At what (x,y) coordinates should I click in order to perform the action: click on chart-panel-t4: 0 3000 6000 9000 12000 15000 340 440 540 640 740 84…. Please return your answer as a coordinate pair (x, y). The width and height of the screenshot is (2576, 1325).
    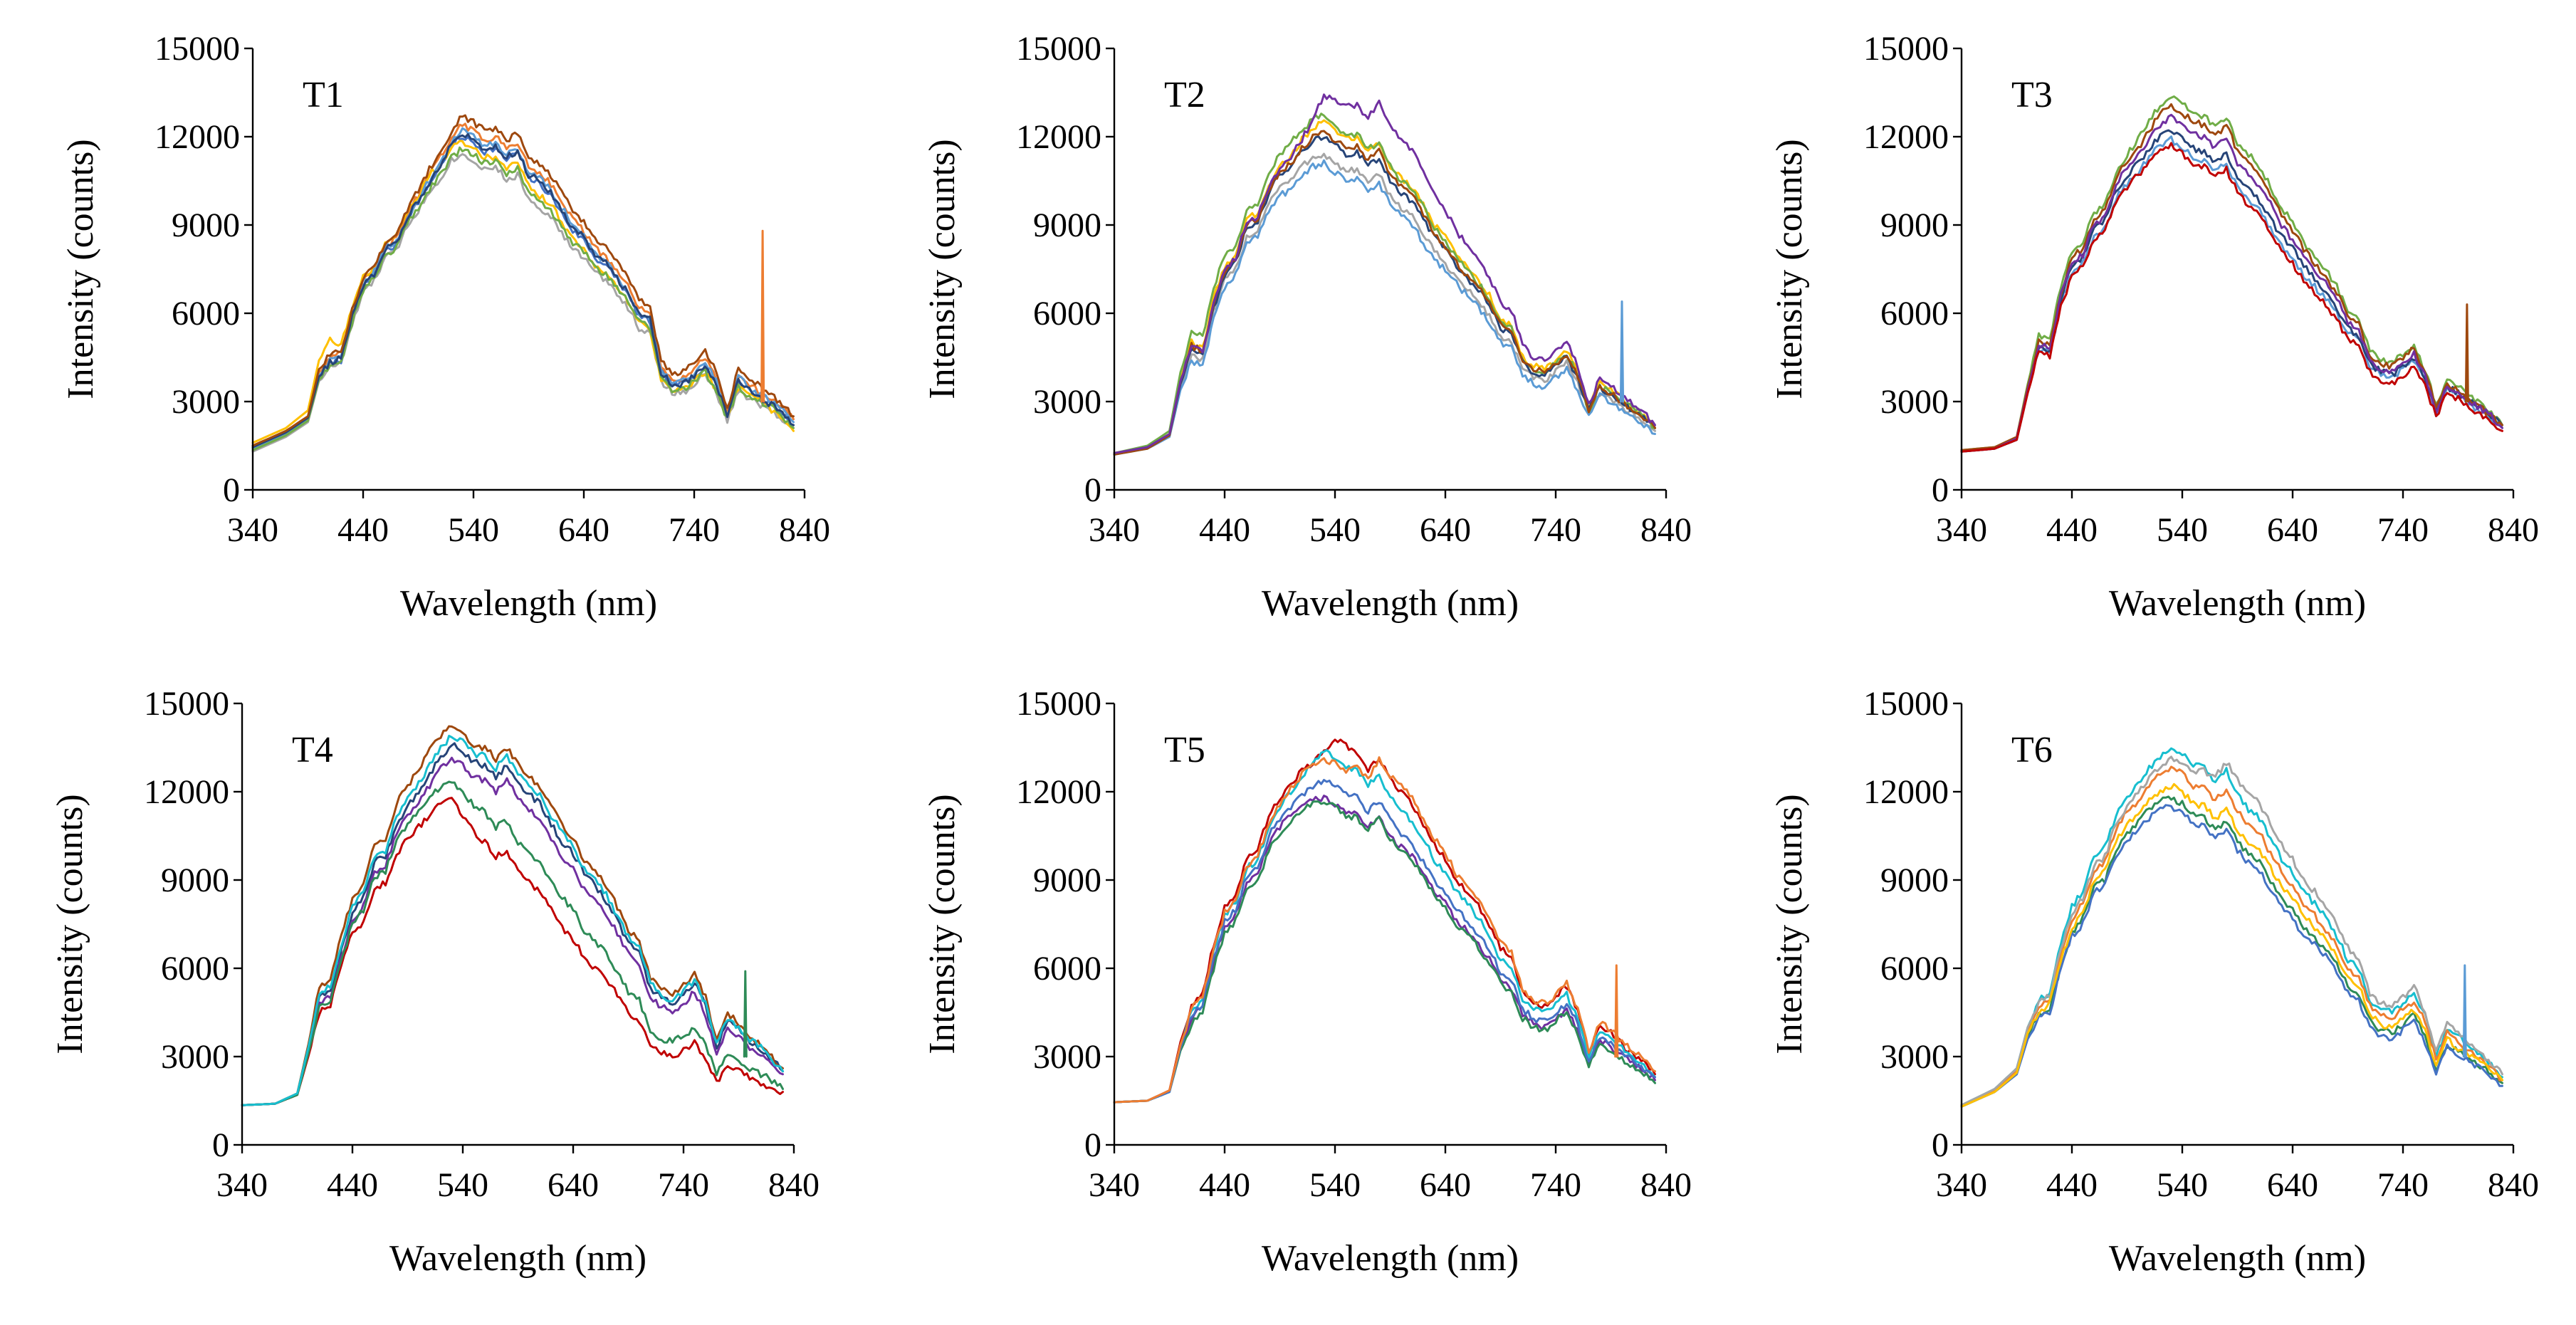
    Looking at the image, I should click on (435, 982).